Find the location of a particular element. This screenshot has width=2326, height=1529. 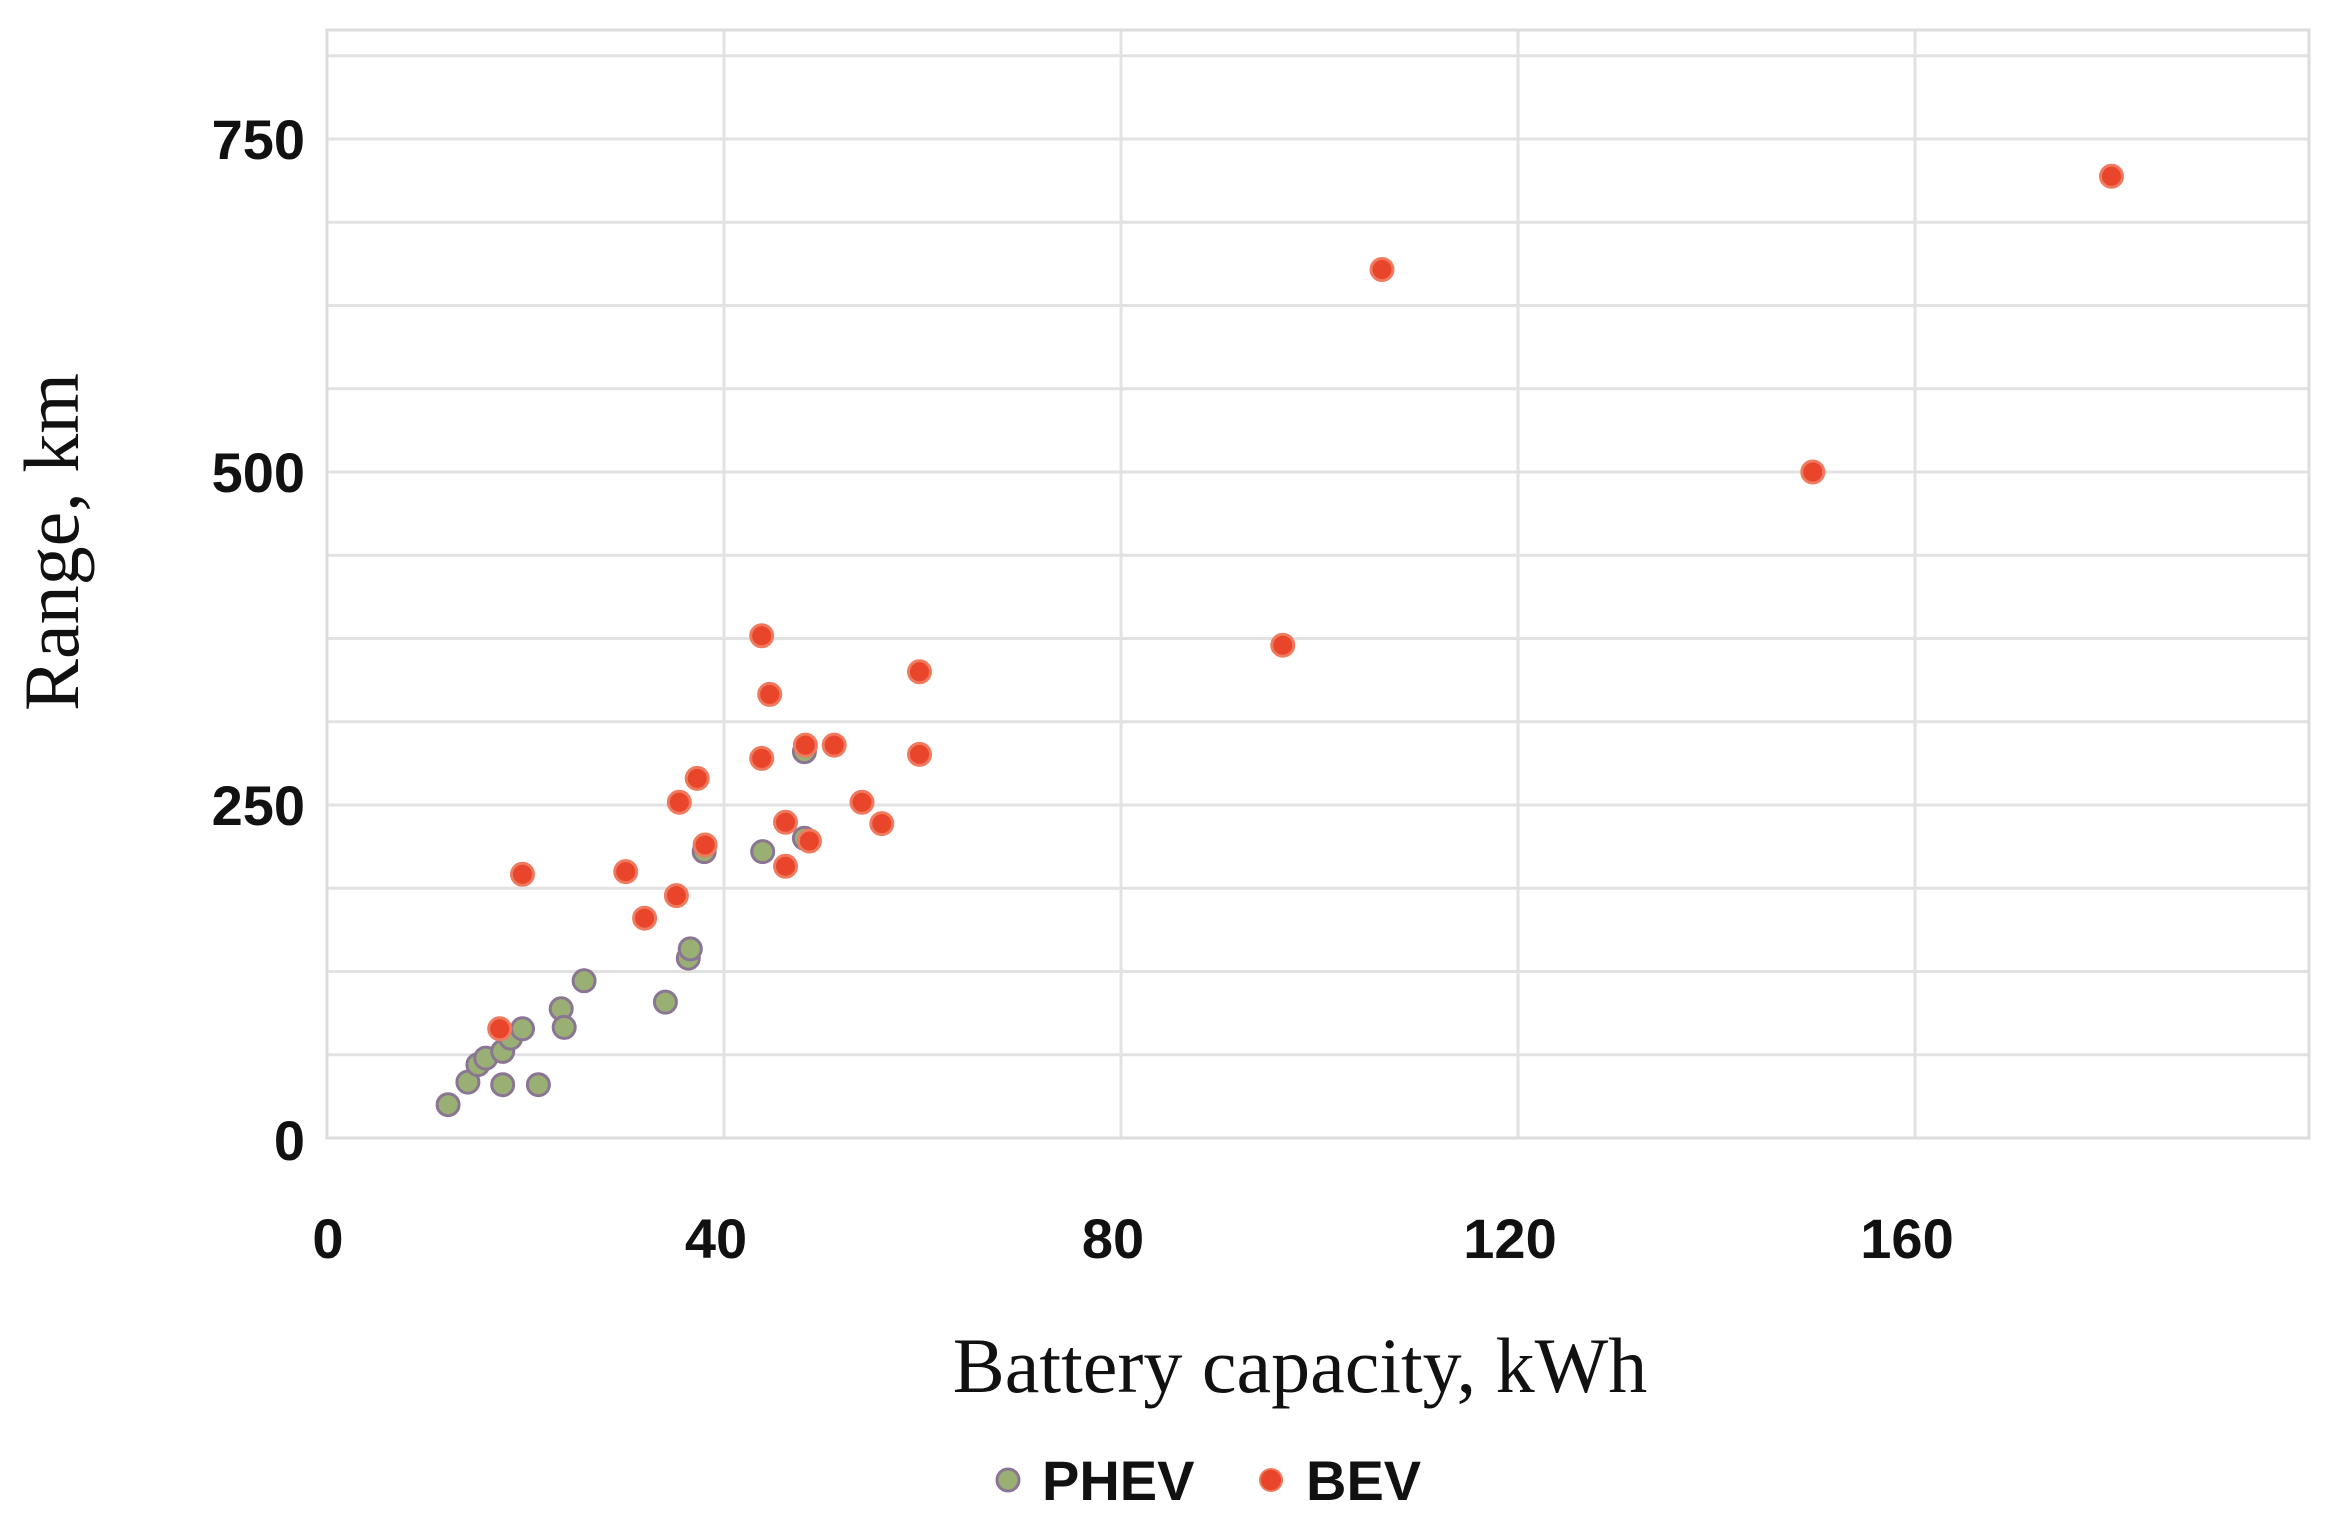

x-tick-label: 40 is located at coordinates (716, 1238).